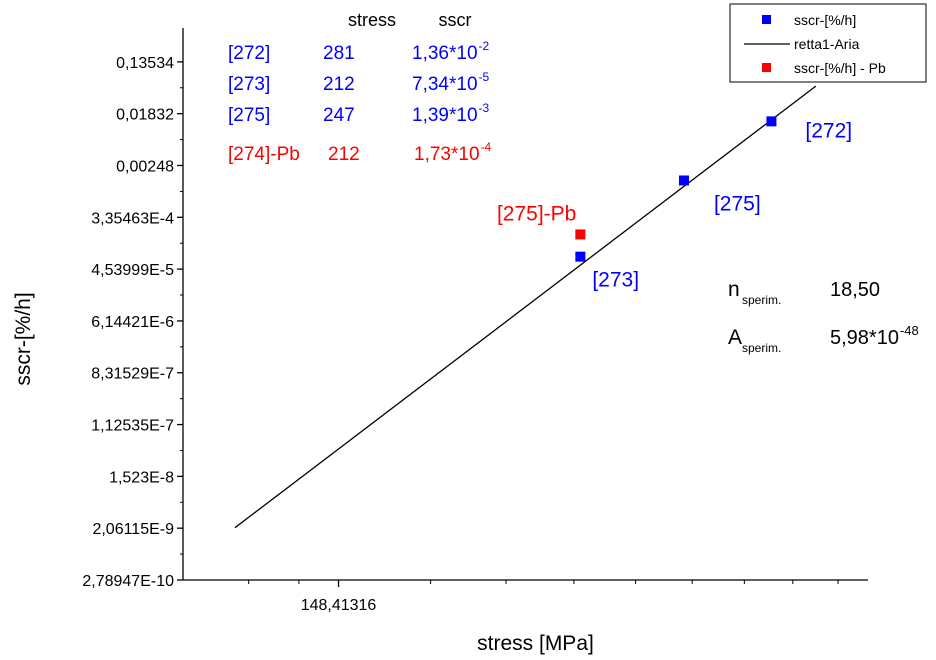 This screenshot has width=936, height=660. What do you see at coordinates (445, 84) in the screenshot?
I see `table-sscr: 7,34*10` at bounding box center [445, 84].